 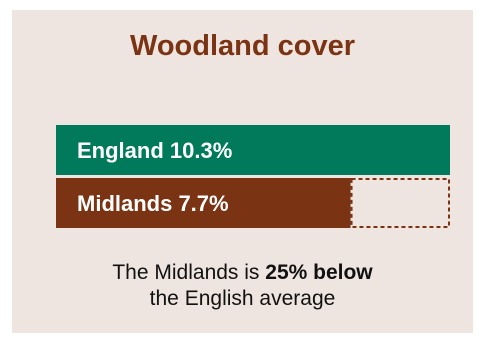 I want to click on bar-label-england: England 10.3%, so click(x=154, y=150).